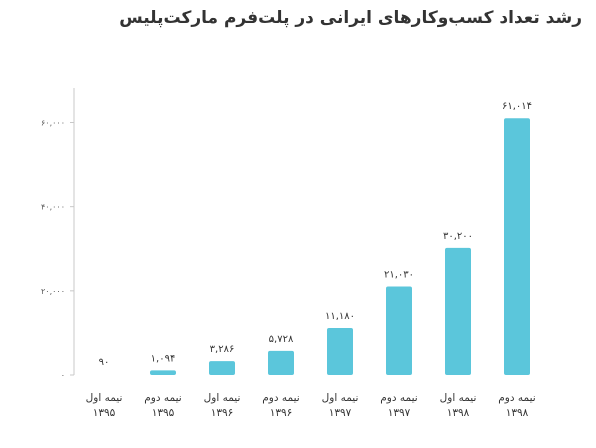 The width and height of the screenshot is (596, 448). I want to click on bar-value-label: ۲۱,۰۳۰, so click(399, 274).